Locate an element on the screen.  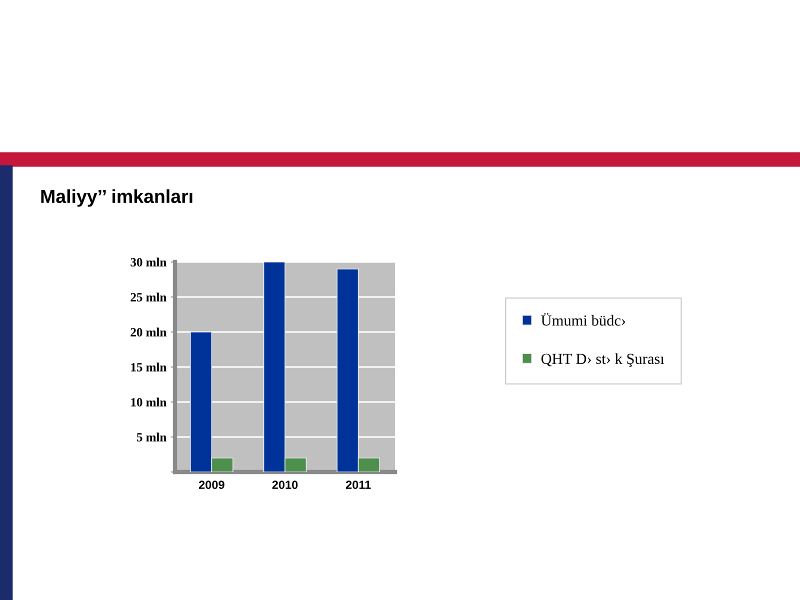
x-tick-label: 2010 is located at coordinates (285, 485).